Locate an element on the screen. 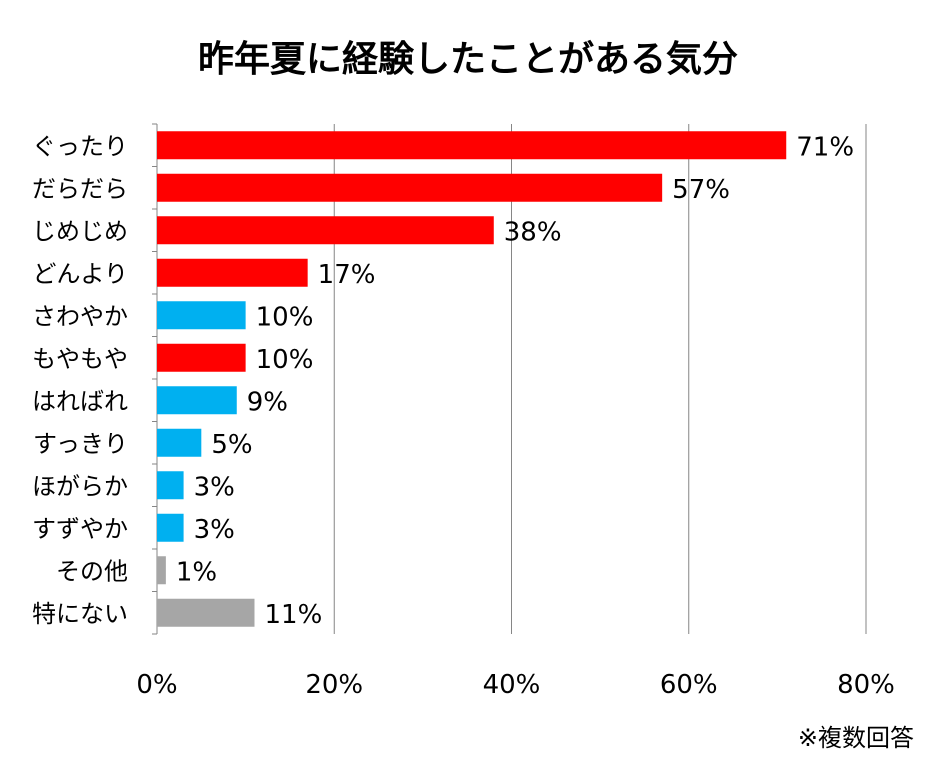 The width and height of the screenshot is (936, 764). chart-title: 昨年夏に経験したことがある気分 is located at coordinates (467, 59).